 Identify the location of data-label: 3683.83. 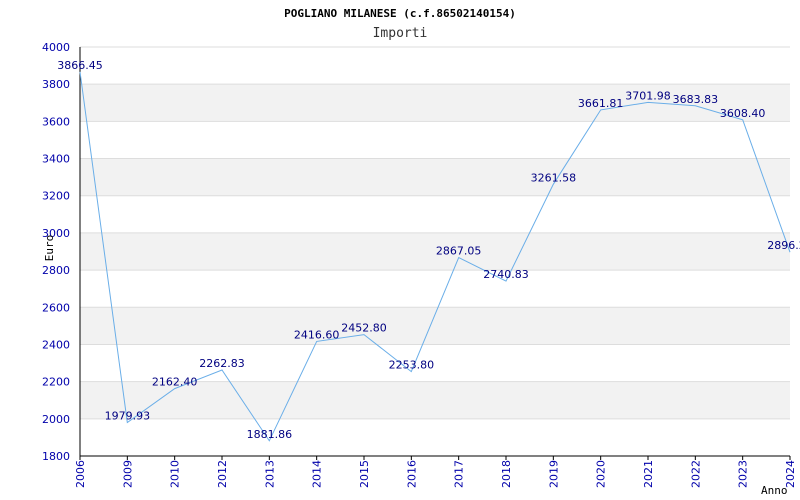
(696, 99).